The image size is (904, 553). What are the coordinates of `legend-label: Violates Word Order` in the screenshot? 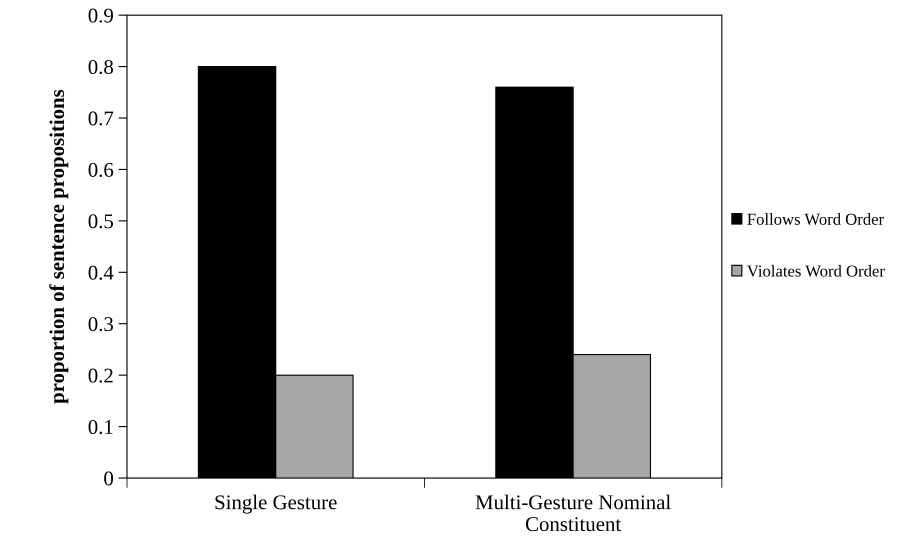 It's located at (816, 270).